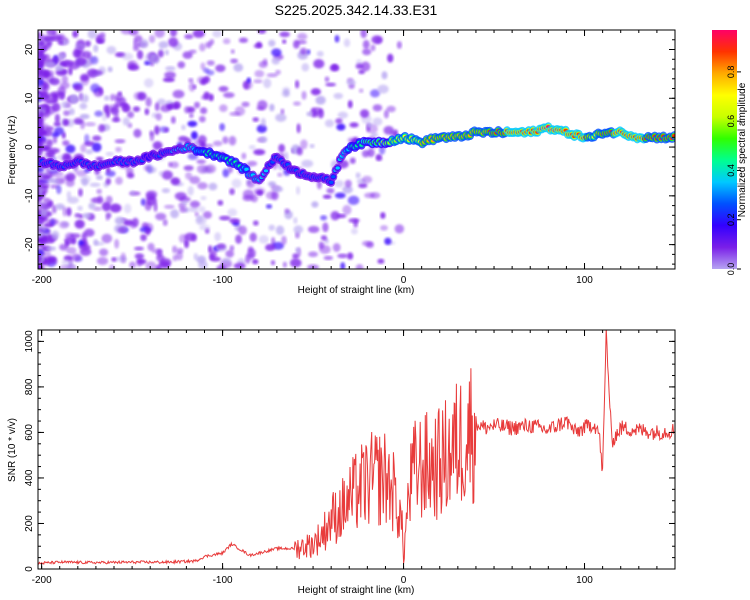 The width and height of the screenshot is (750, 600). Describe the element at coordinates (223, 580) in the screenshot. I see `snr-xtick-label: -100` at that location.